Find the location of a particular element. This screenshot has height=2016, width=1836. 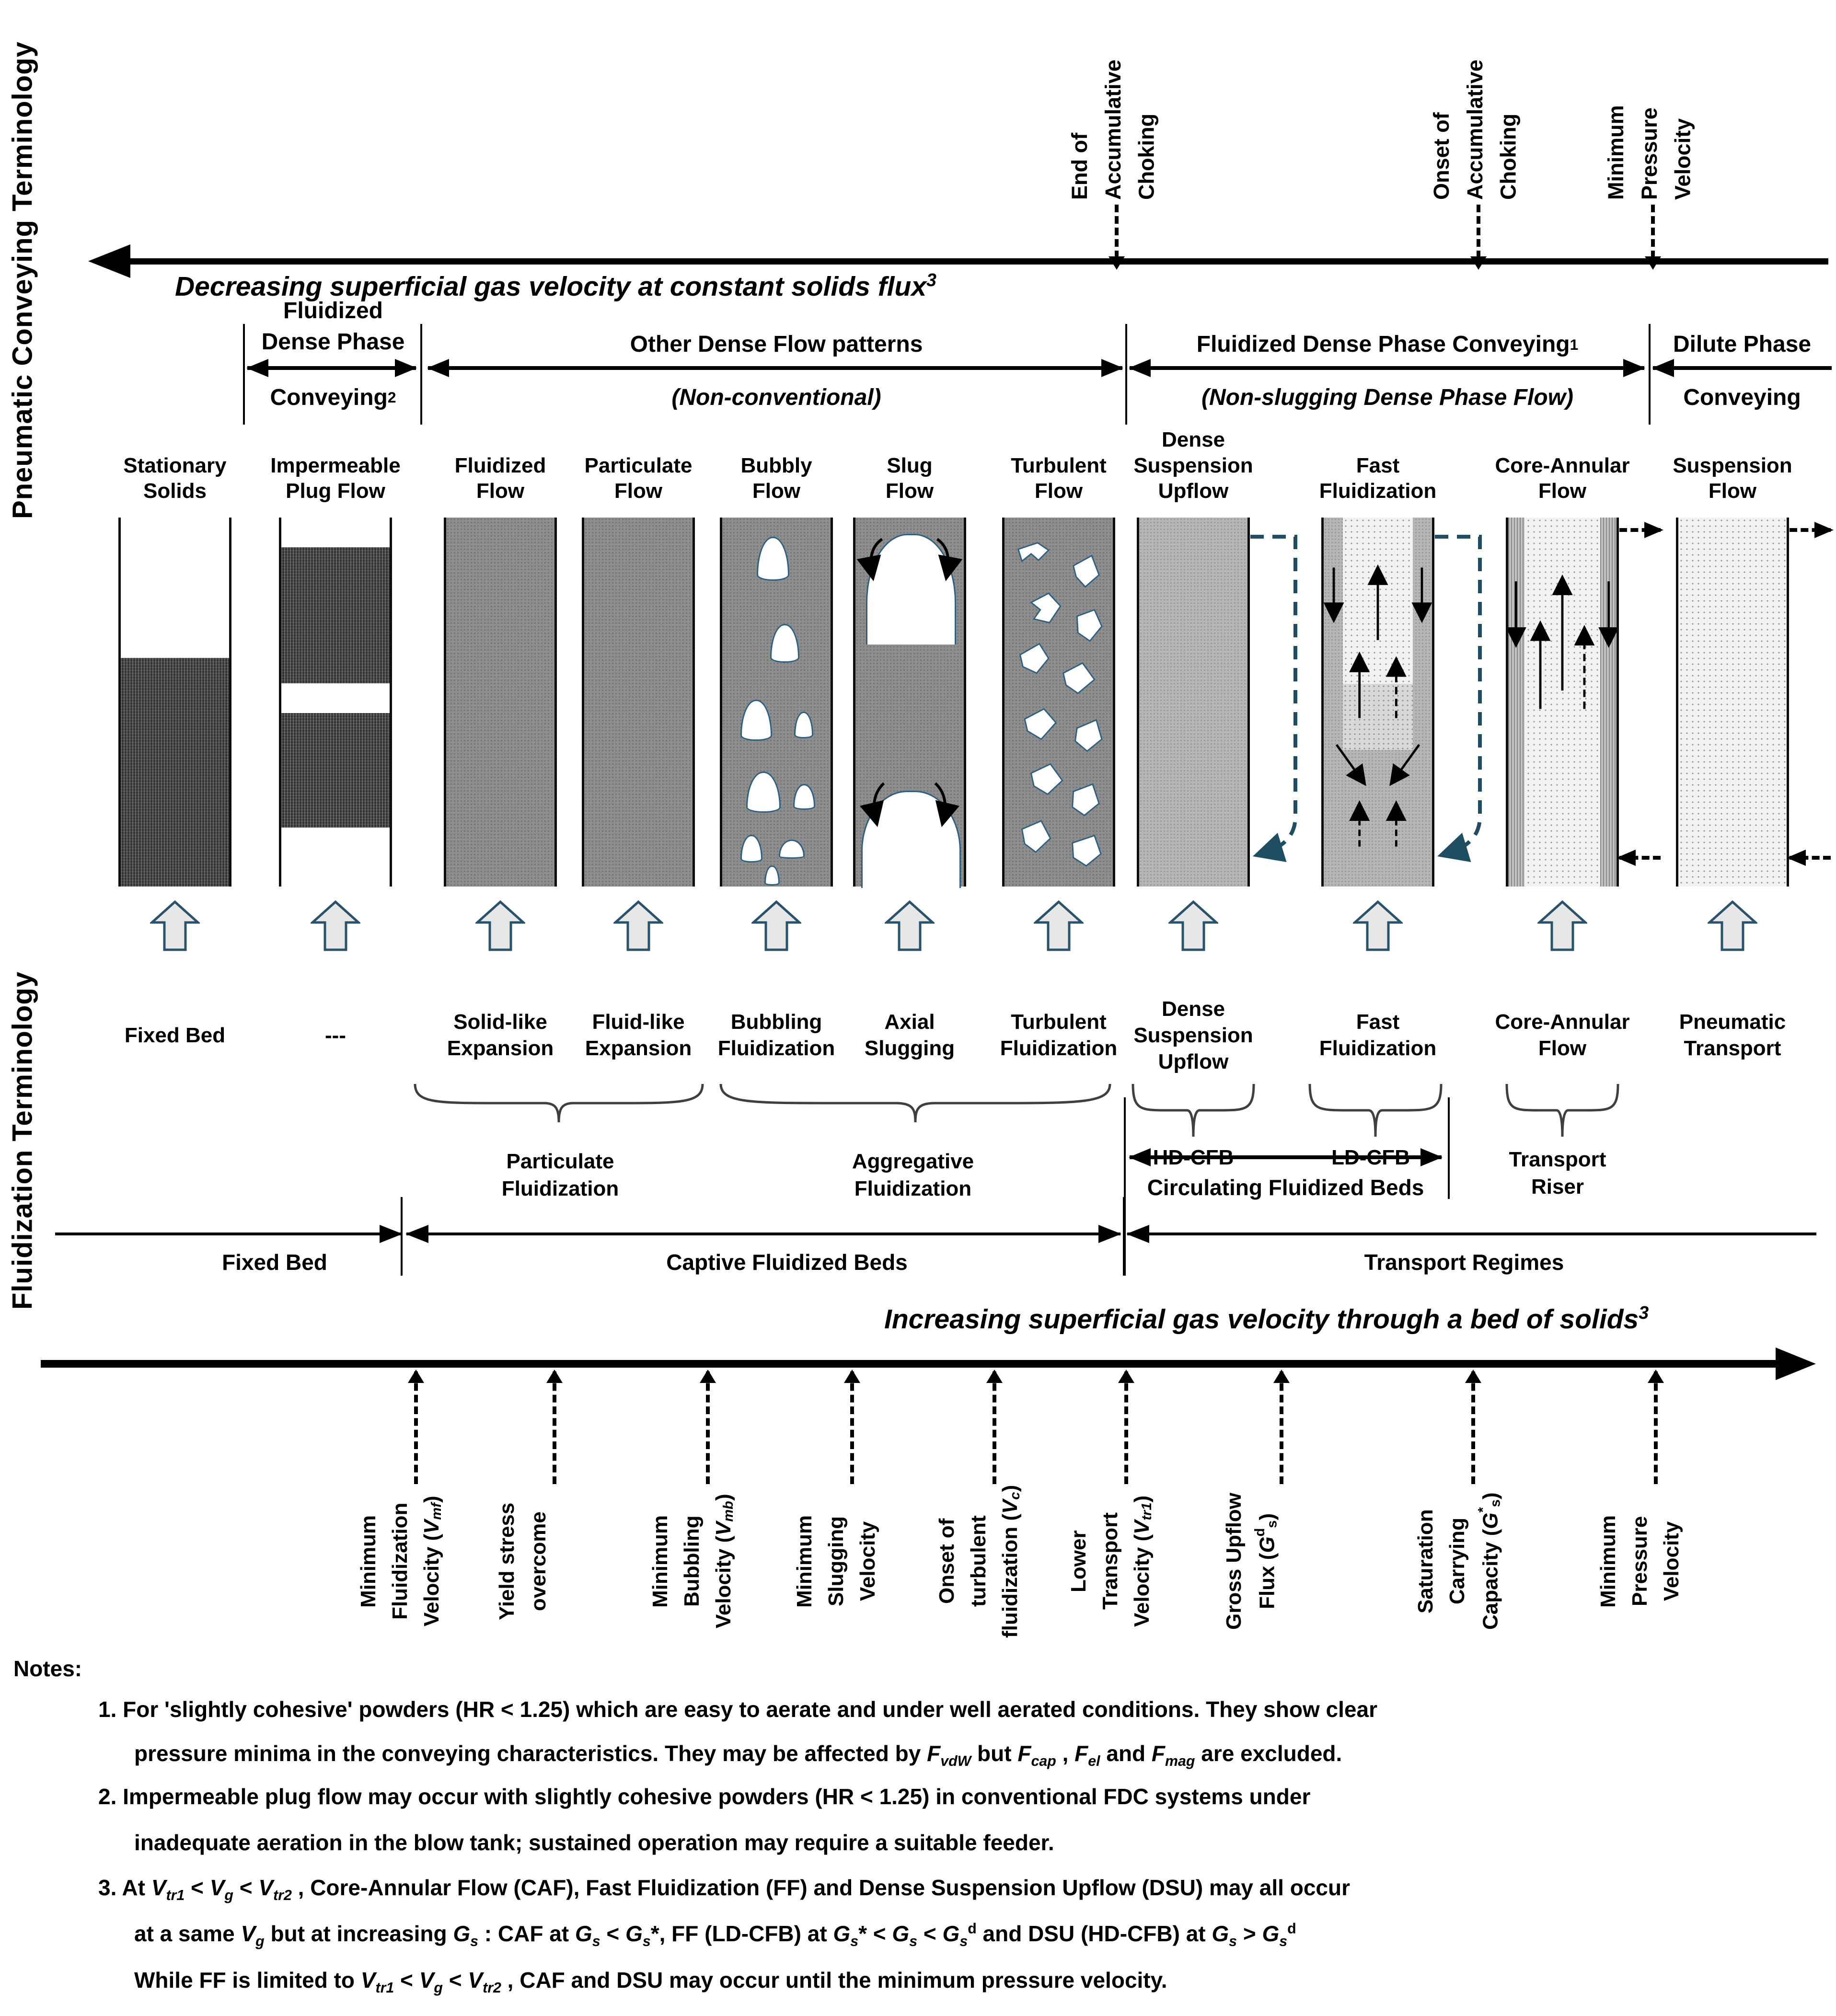

group-arrow-other-dense is located at coordinates (775, 368).